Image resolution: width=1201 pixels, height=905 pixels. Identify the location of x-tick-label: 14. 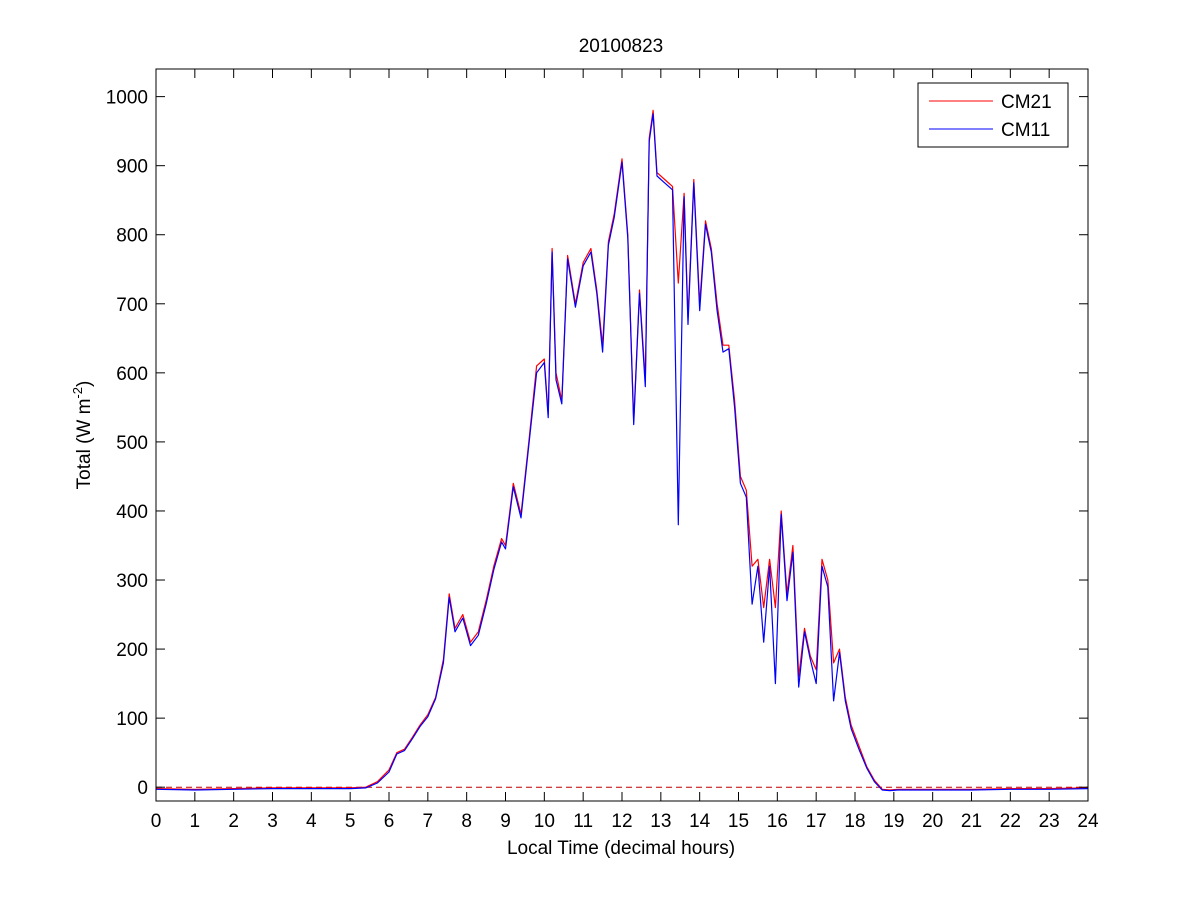
(700, 821).